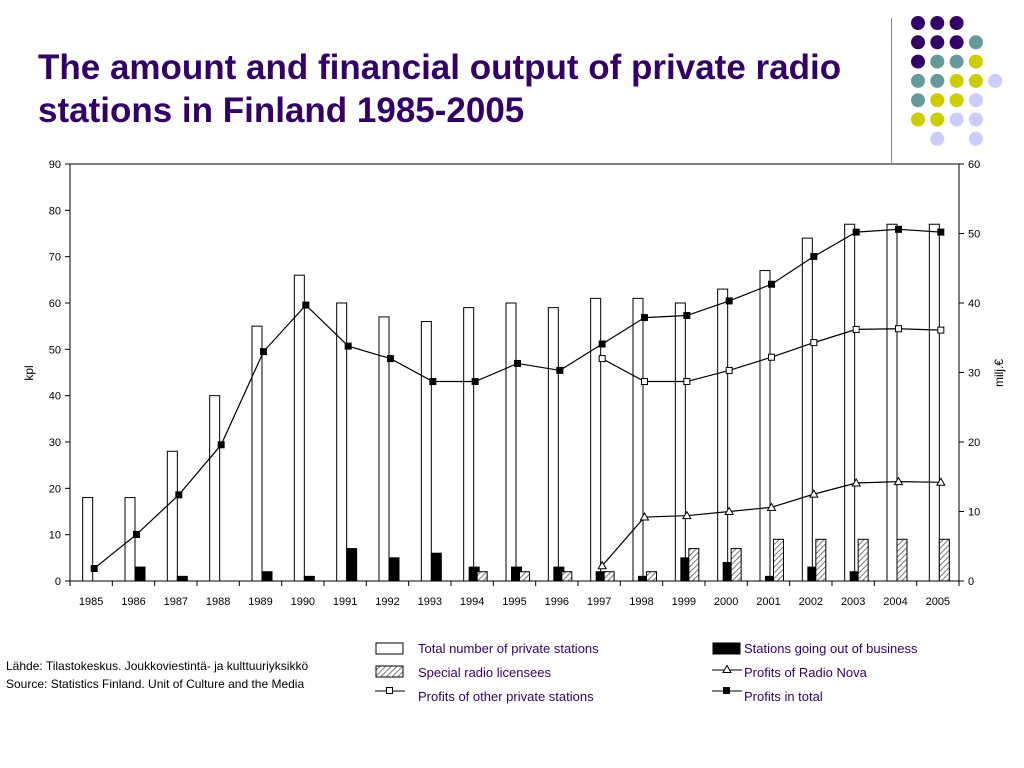  I want to click on x-tick-label: 1985, so click(91, 602).